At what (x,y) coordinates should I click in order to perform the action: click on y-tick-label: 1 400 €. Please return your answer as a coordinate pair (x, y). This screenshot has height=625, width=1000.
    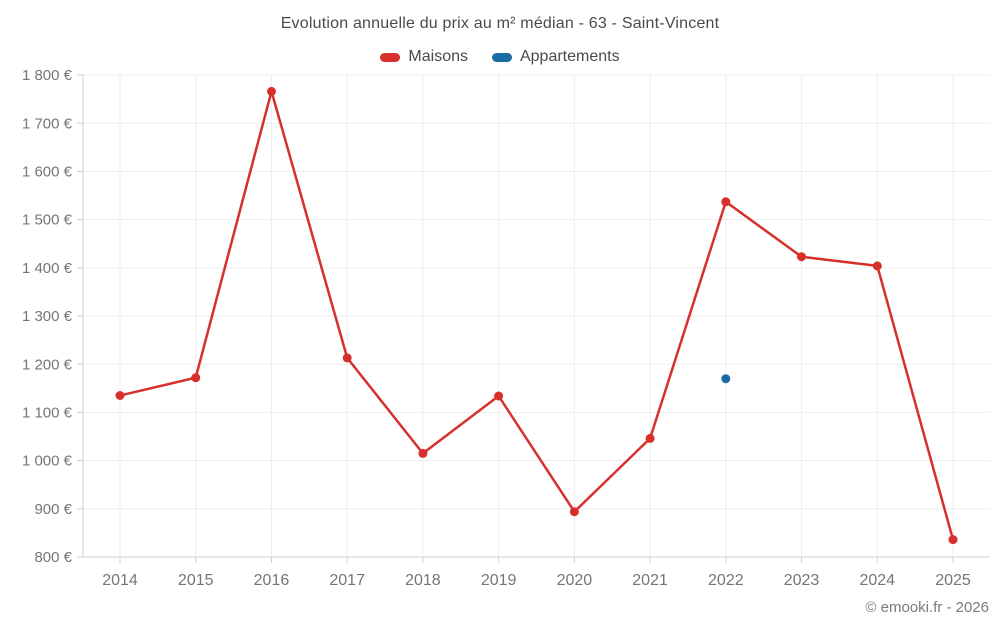
    Looking at the image, I should click on (47, 268).